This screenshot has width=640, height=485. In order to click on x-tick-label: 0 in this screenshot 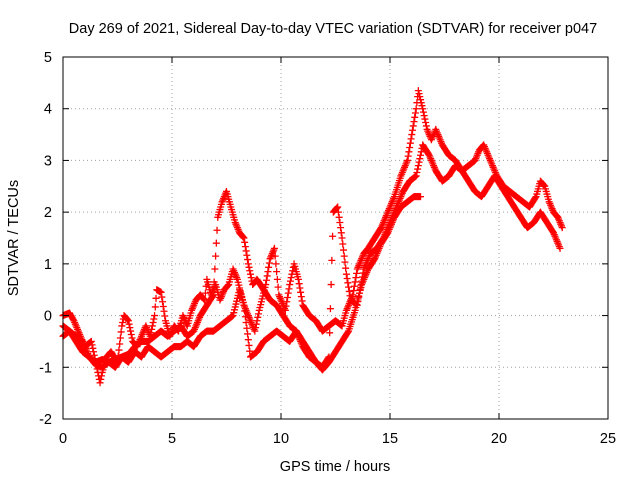, I will do `click(63, 439)`.